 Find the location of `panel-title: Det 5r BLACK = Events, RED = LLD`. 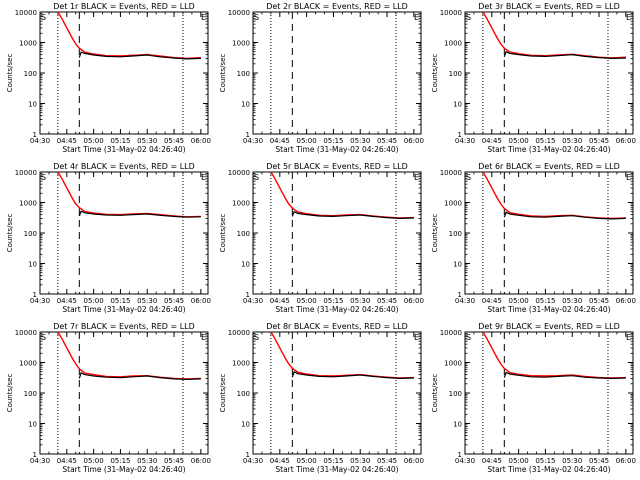

panel-title: Det 5r BLACK = Events, RED = LLD is located at coordinates (337, 166).